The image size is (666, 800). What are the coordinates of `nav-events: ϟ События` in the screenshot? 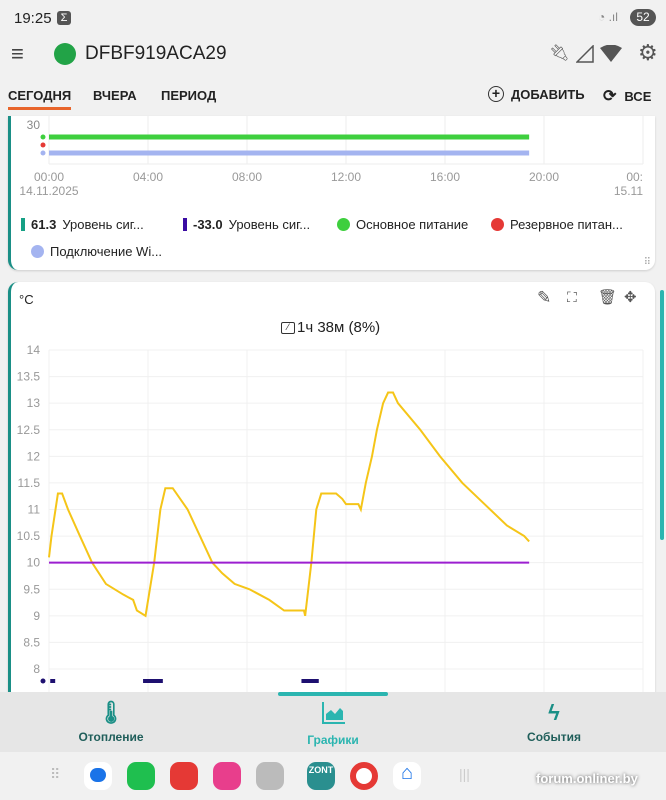 It's located at (554, 722).